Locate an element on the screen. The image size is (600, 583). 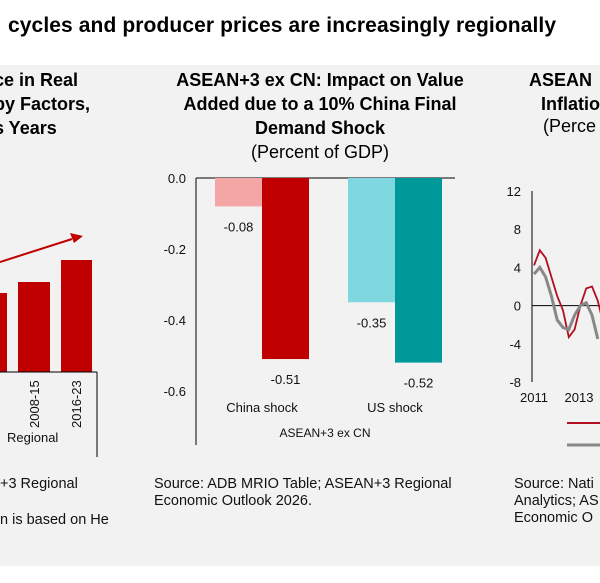
left-source-line-2: n is based on He is located at coordinates (54, 520).